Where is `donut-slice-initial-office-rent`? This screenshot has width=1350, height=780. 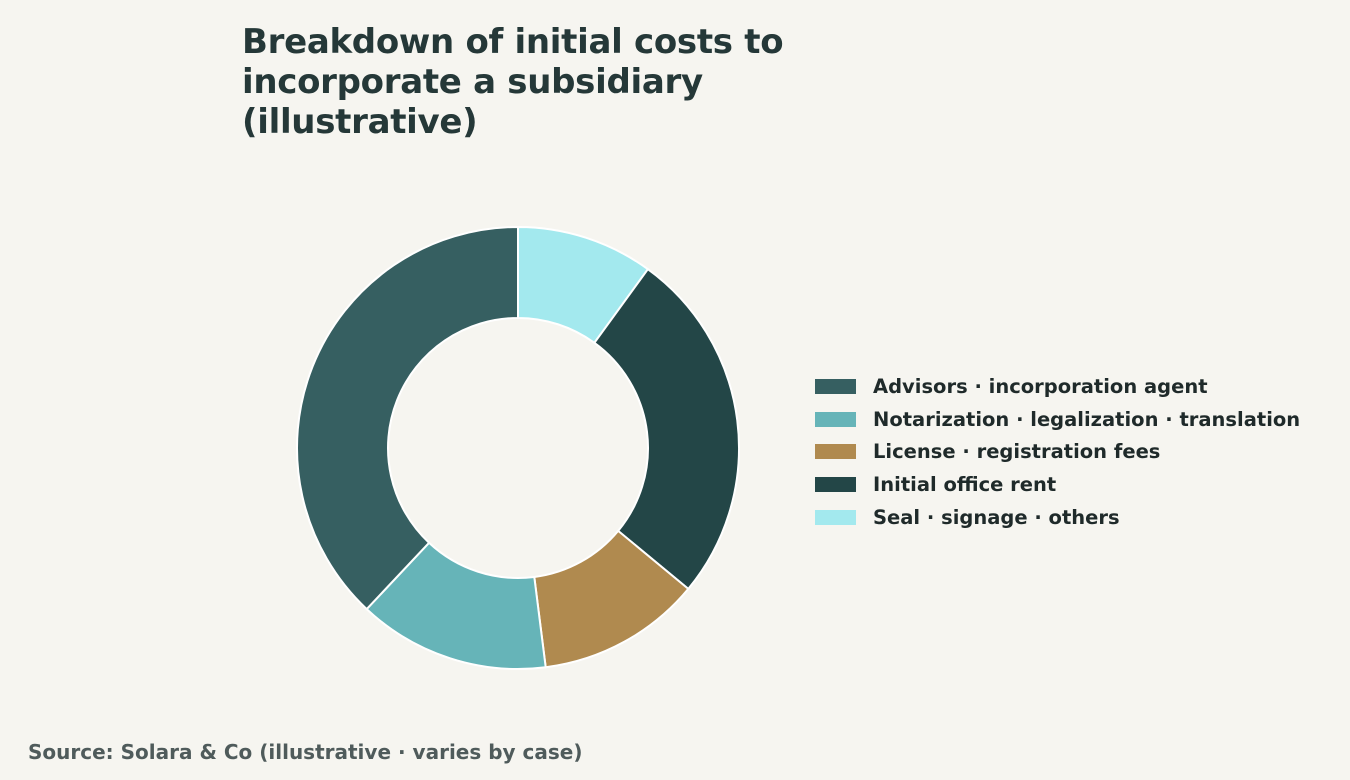
donut-slice-initial-office-rent is located at coordinates (666, 429).